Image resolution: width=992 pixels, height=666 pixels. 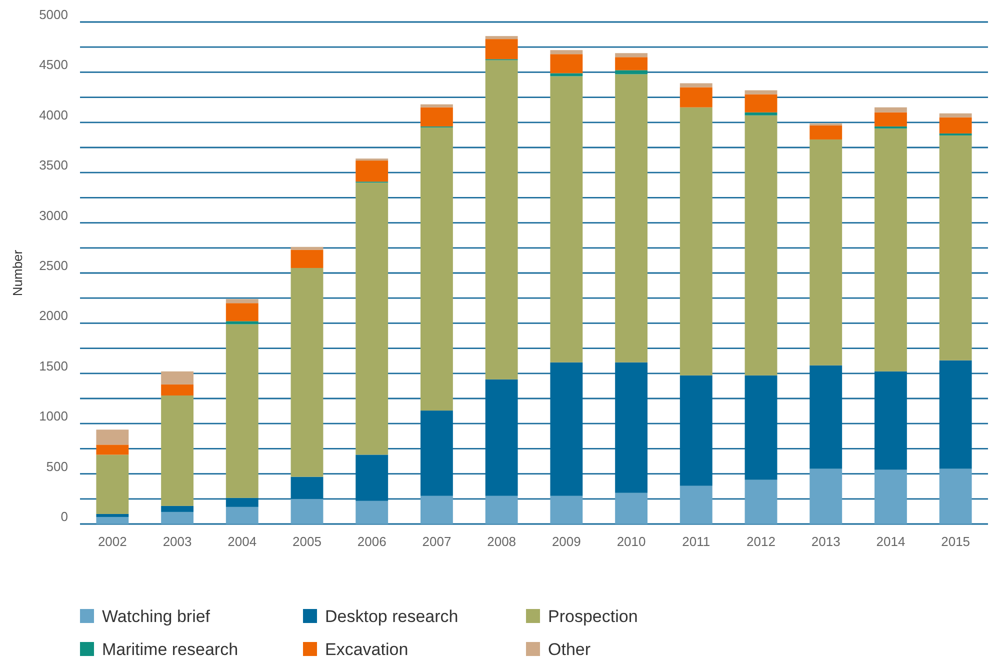 What do you see at coordinates (53, 366) in the screenshot?
I see `y-tick-label: 1500` at bounding box center [53, 366].